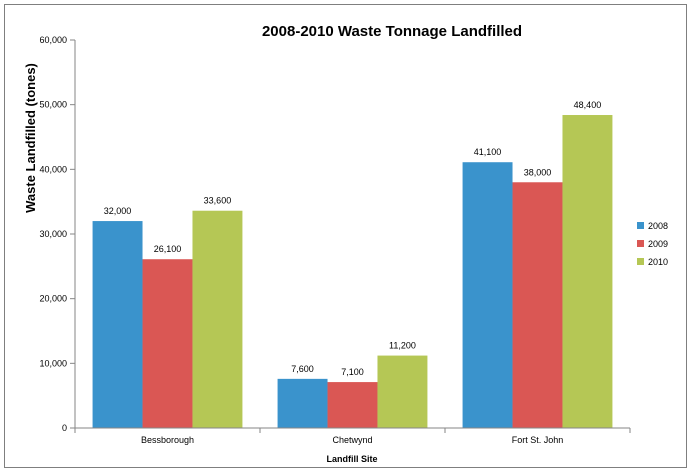 This screenshot has height=473, width=692. What do you see at coordinates (352, 440) in the screenshot?
I see `x-tick-label: Chetwynd` at bounding box center [352, 440].